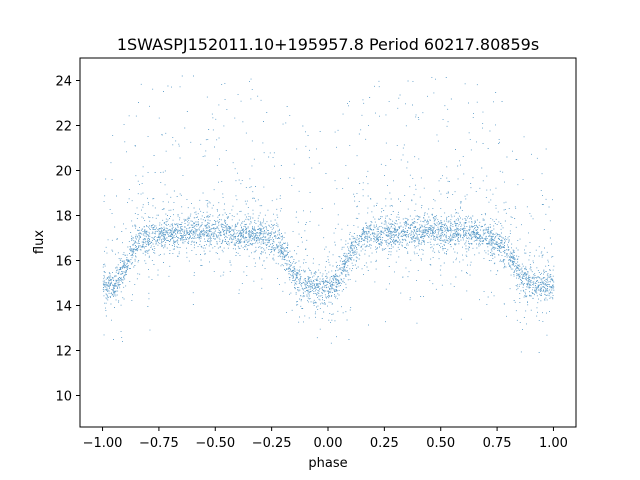  Describe the element at coordinates (215, 443) in the screenshot. I see `x-tick-label: −0.50` at that location.